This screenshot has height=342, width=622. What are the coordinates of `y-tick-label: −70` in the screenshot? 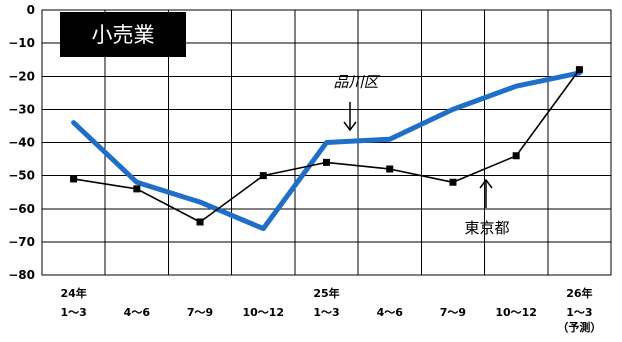 It's located at (21, 242).